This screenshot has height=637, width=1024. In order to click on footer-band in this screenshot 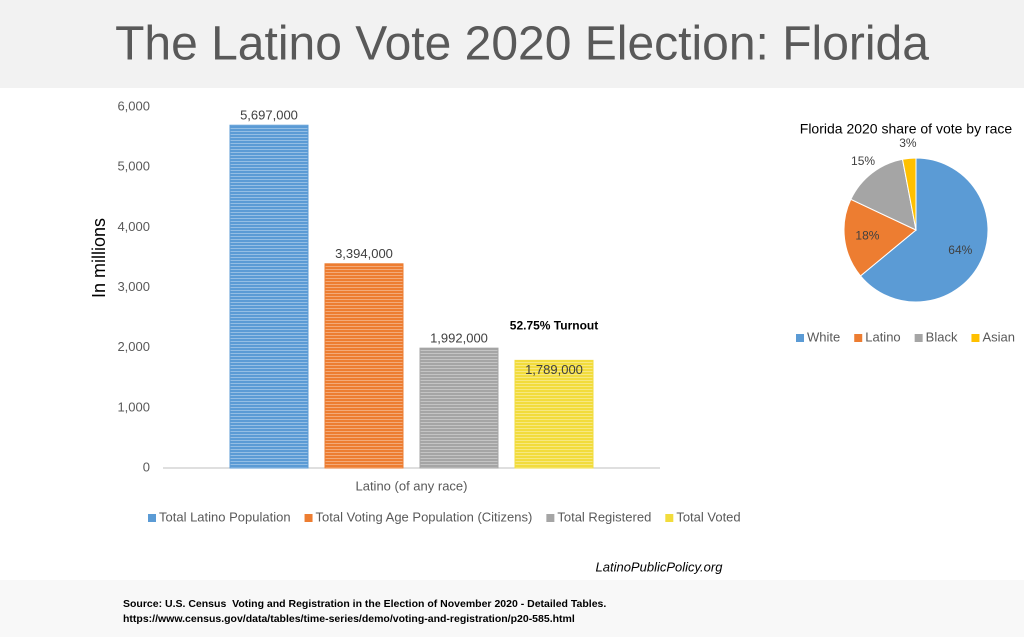, I will do `click(512, 608)`.